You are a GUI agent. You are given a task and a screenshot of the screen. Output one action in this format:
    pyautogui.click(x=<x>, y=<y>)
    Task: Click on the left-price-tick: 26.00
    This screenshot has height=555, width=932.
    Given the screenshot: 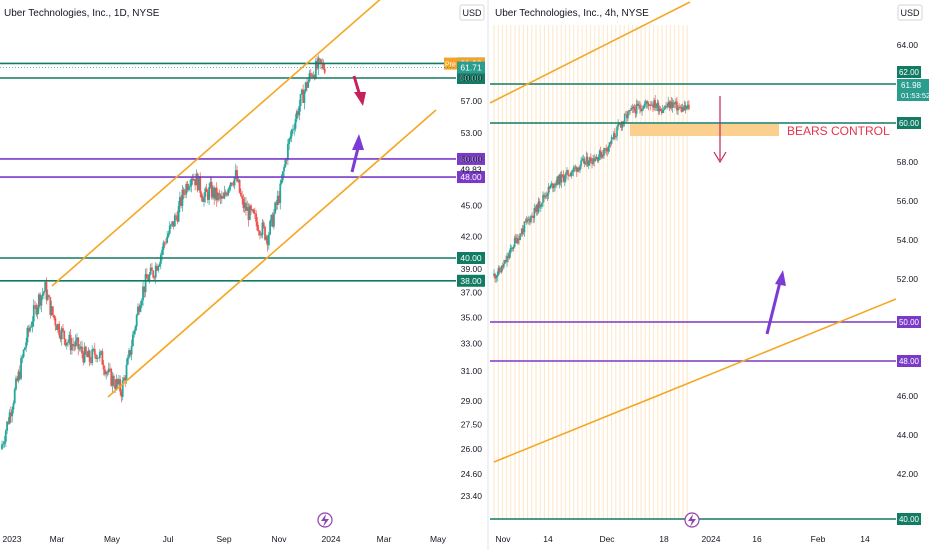 What is the action you would take?
    pyautogui.click(x=472, y=449)
    